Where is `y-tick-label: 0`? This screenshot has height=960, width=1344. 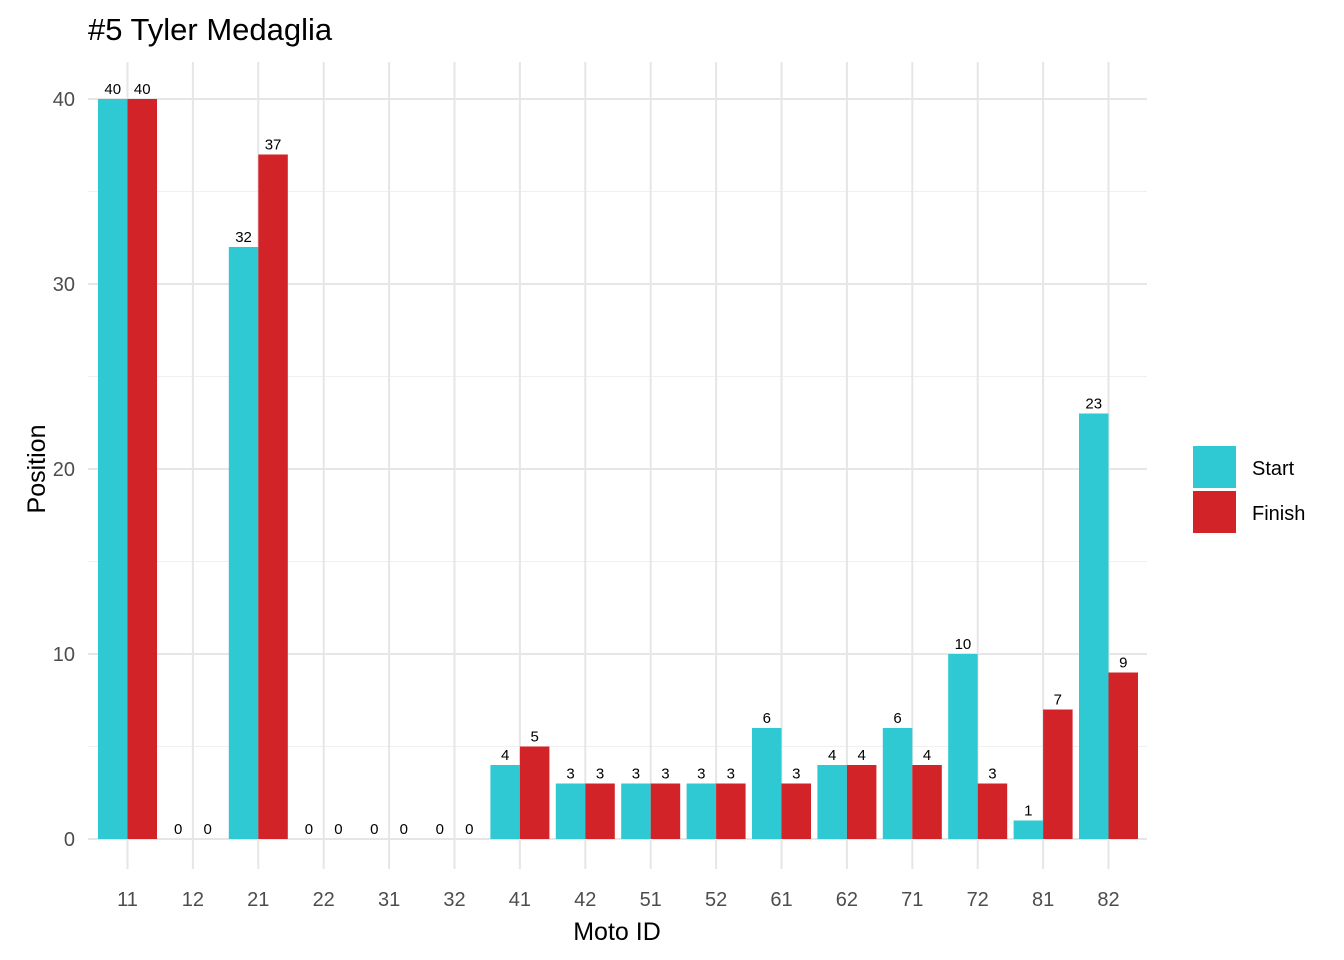
y-tick-label: 0 is located at coordinates (69, 840).